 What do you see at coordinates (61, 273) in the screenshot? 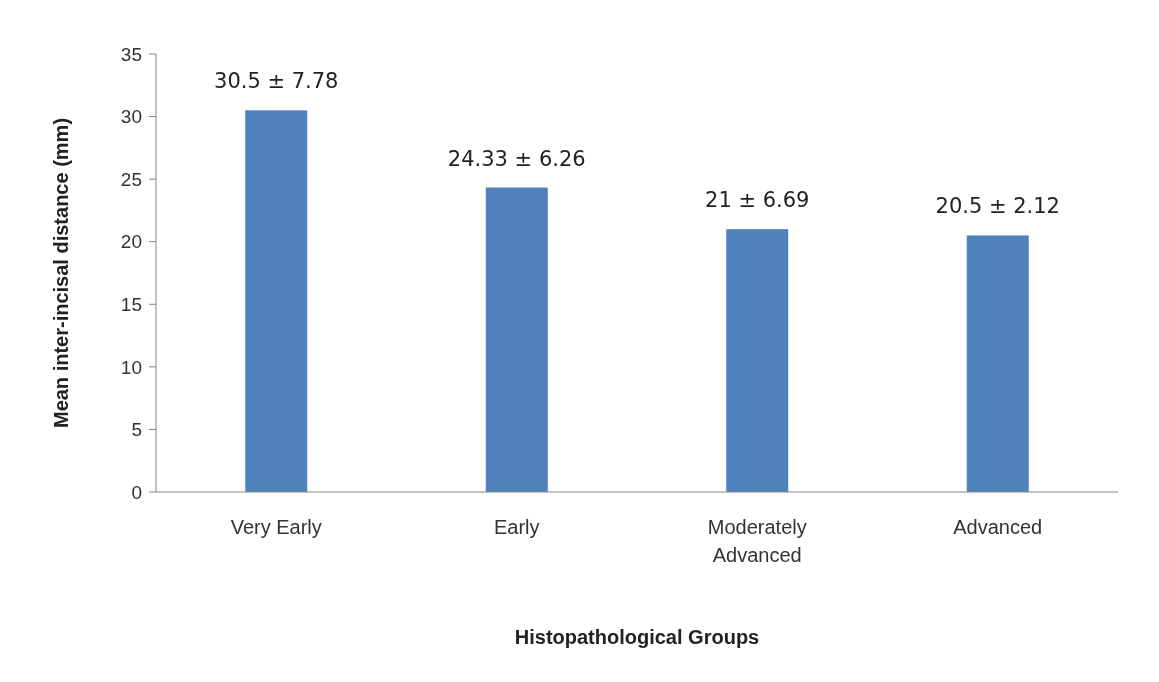
I see `y-axis-title: Mean inter-incisal distance (mm)` at bounding box center [61, 273].